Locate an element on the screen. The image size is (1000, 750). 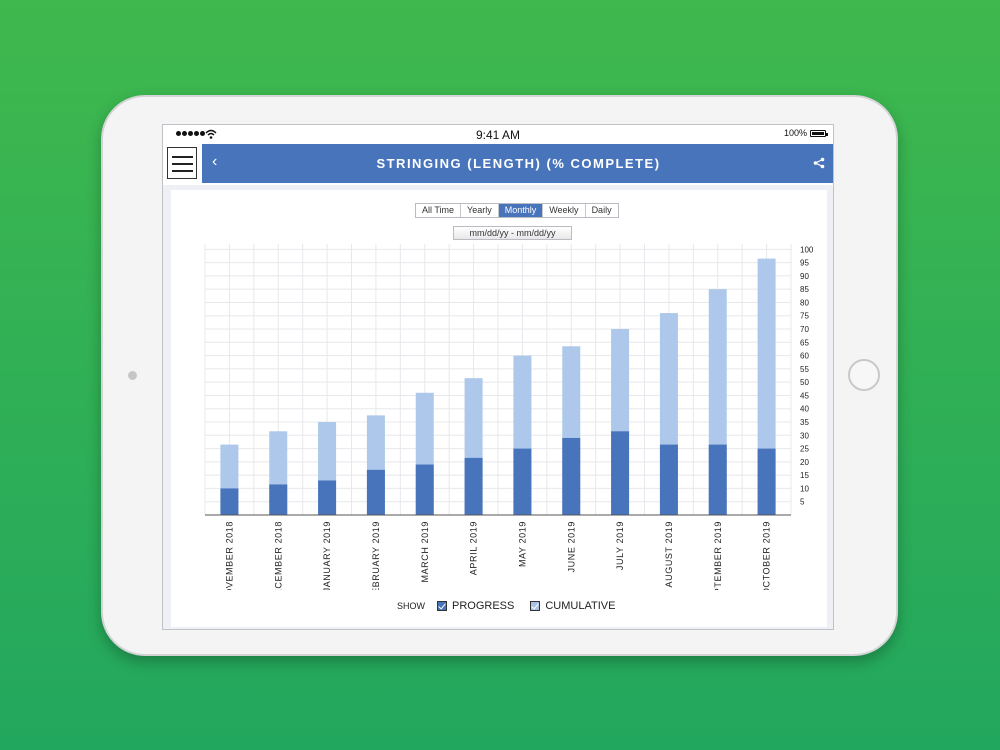
progress-checkbox is located at coordinates (442, 606).